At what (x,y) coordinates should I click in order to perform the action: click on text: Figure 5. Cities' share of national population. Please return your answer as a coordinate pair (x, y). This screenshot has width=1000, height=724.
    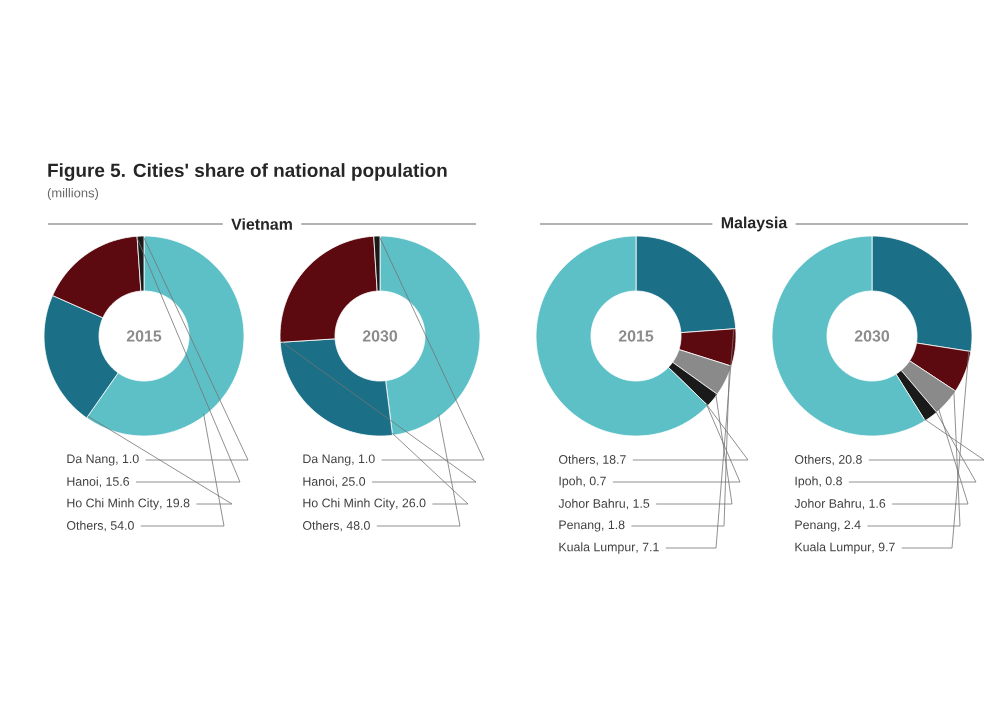
    Looking at the image, I should click on (247, 172).